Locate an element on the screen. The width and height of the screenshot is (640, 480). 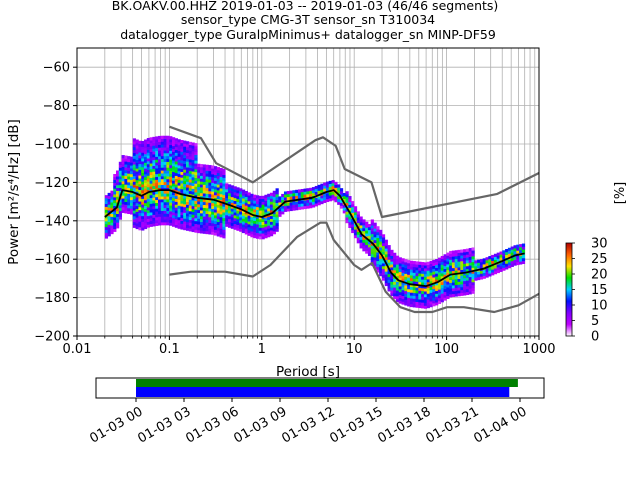
x-tick-label: 10 is located at coordinates (354, 349).